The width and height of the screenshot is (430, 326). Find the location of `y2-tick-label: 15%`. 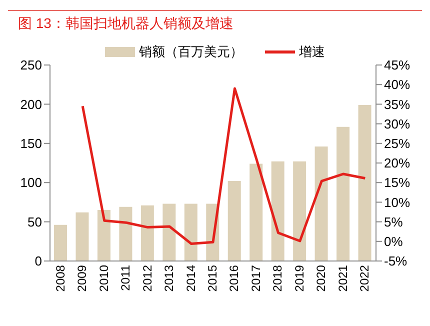

y2-tick-label: 15% is located at coordinates (397, 182).